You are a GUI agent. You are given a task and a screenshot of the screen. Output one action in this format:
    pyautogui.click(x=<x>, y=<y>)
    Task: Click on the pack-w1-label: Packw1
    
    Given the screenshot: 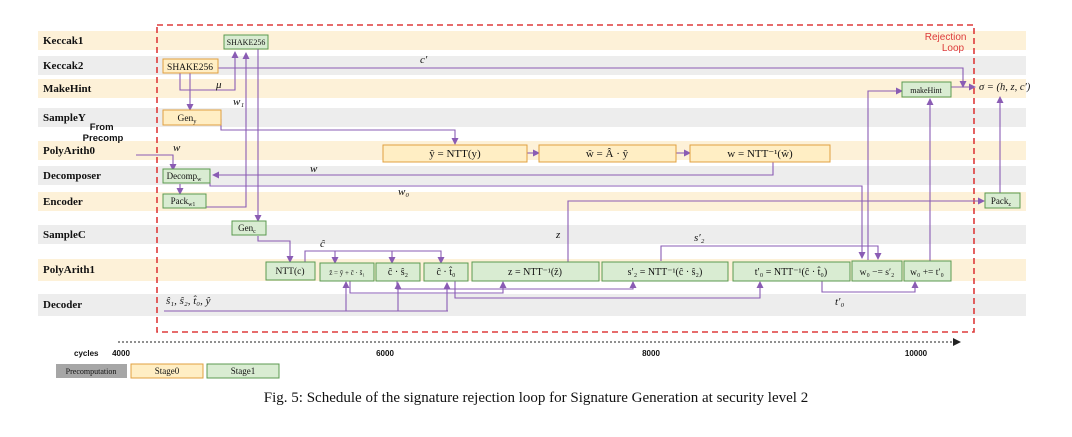 What is the action you would take?
    pyautogui.click(x=183, y=202)
    